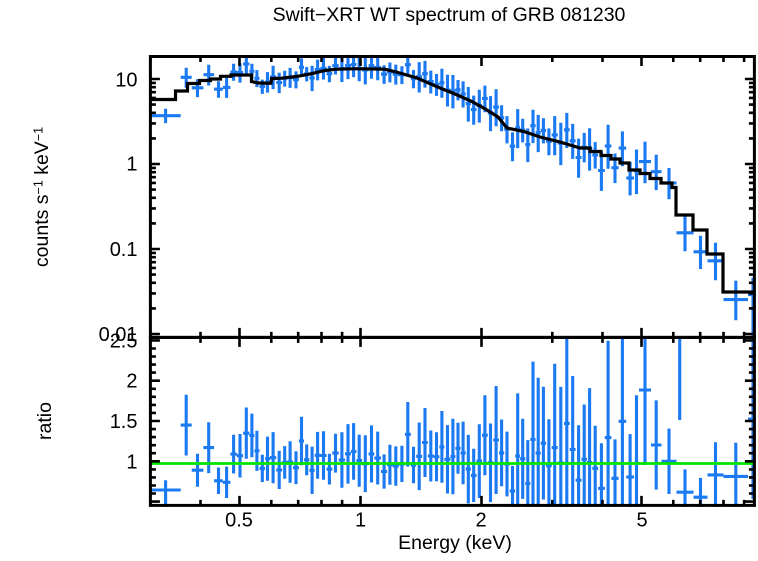 This screenshot has height=561, width=758. I want to click on svg-text: ratio, so click(45, 421).